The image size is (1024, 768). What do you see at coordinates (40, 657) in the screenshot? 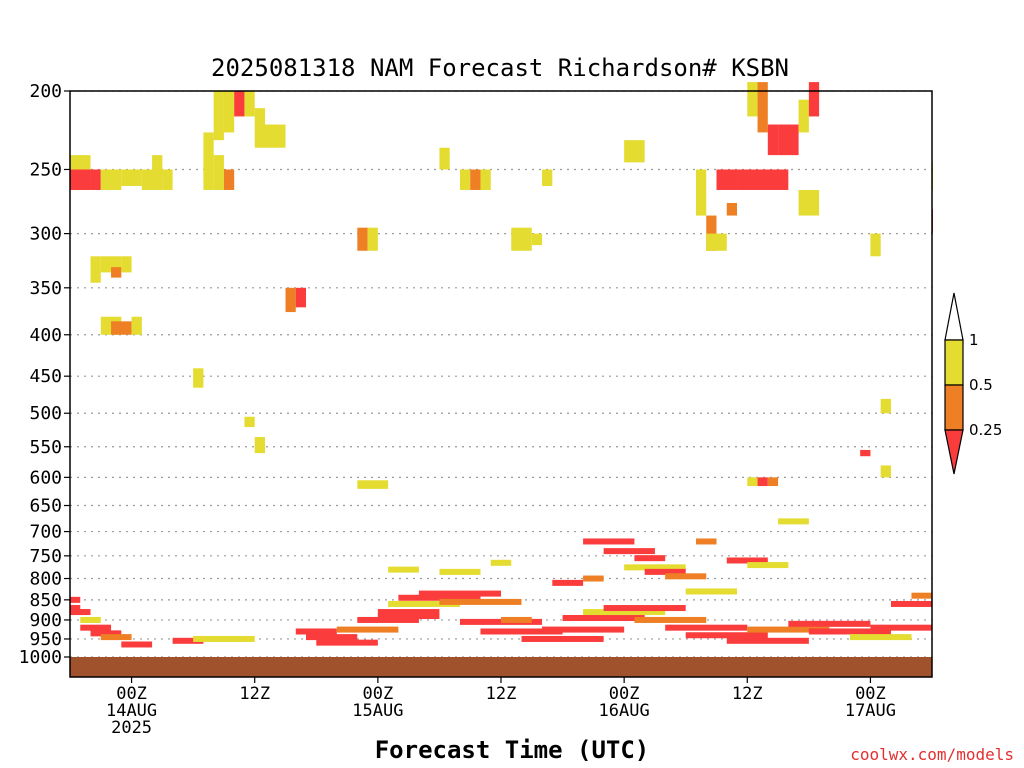
I see `y-tick-label-1000: 1000` at bounding box center [40, 657].